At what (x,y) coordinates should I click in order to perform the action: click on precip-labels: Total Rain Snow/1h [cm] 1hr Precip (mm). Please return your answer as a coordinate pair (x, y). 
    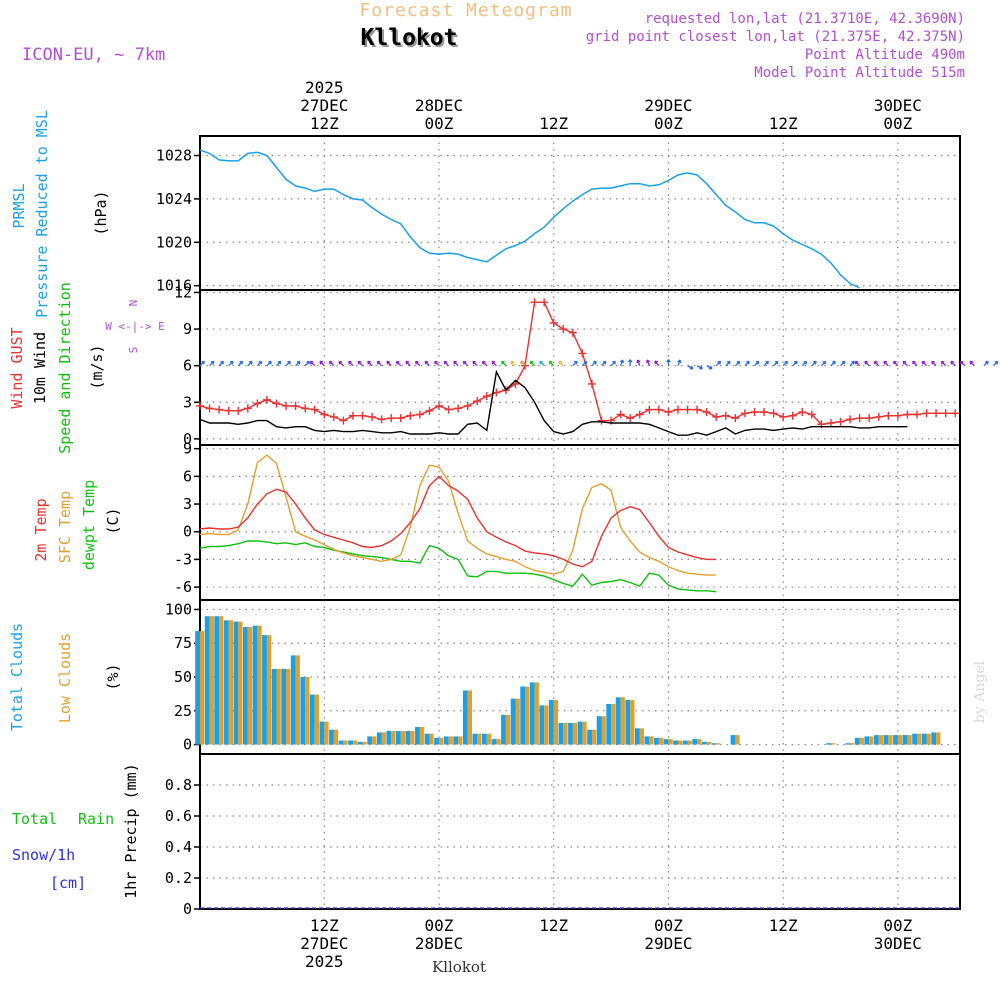
    Looking at the image, I should click on (76, 830).